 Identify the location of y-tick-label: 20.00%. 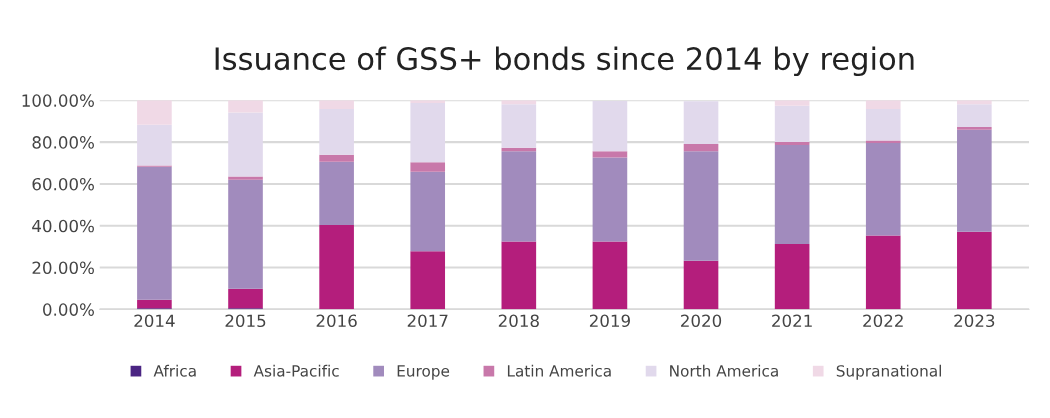
(63, 268).